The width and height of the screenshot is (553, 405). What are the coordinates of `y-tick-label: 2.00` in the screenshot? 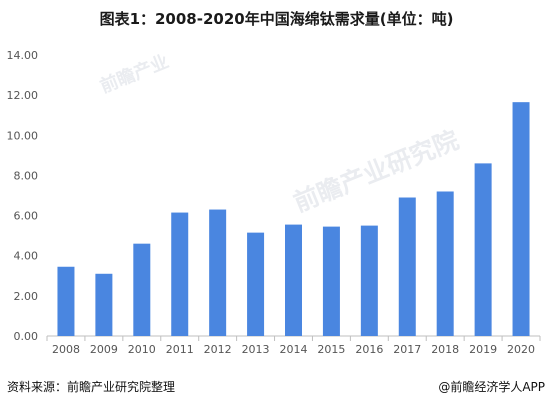 It's located at (26, 296).